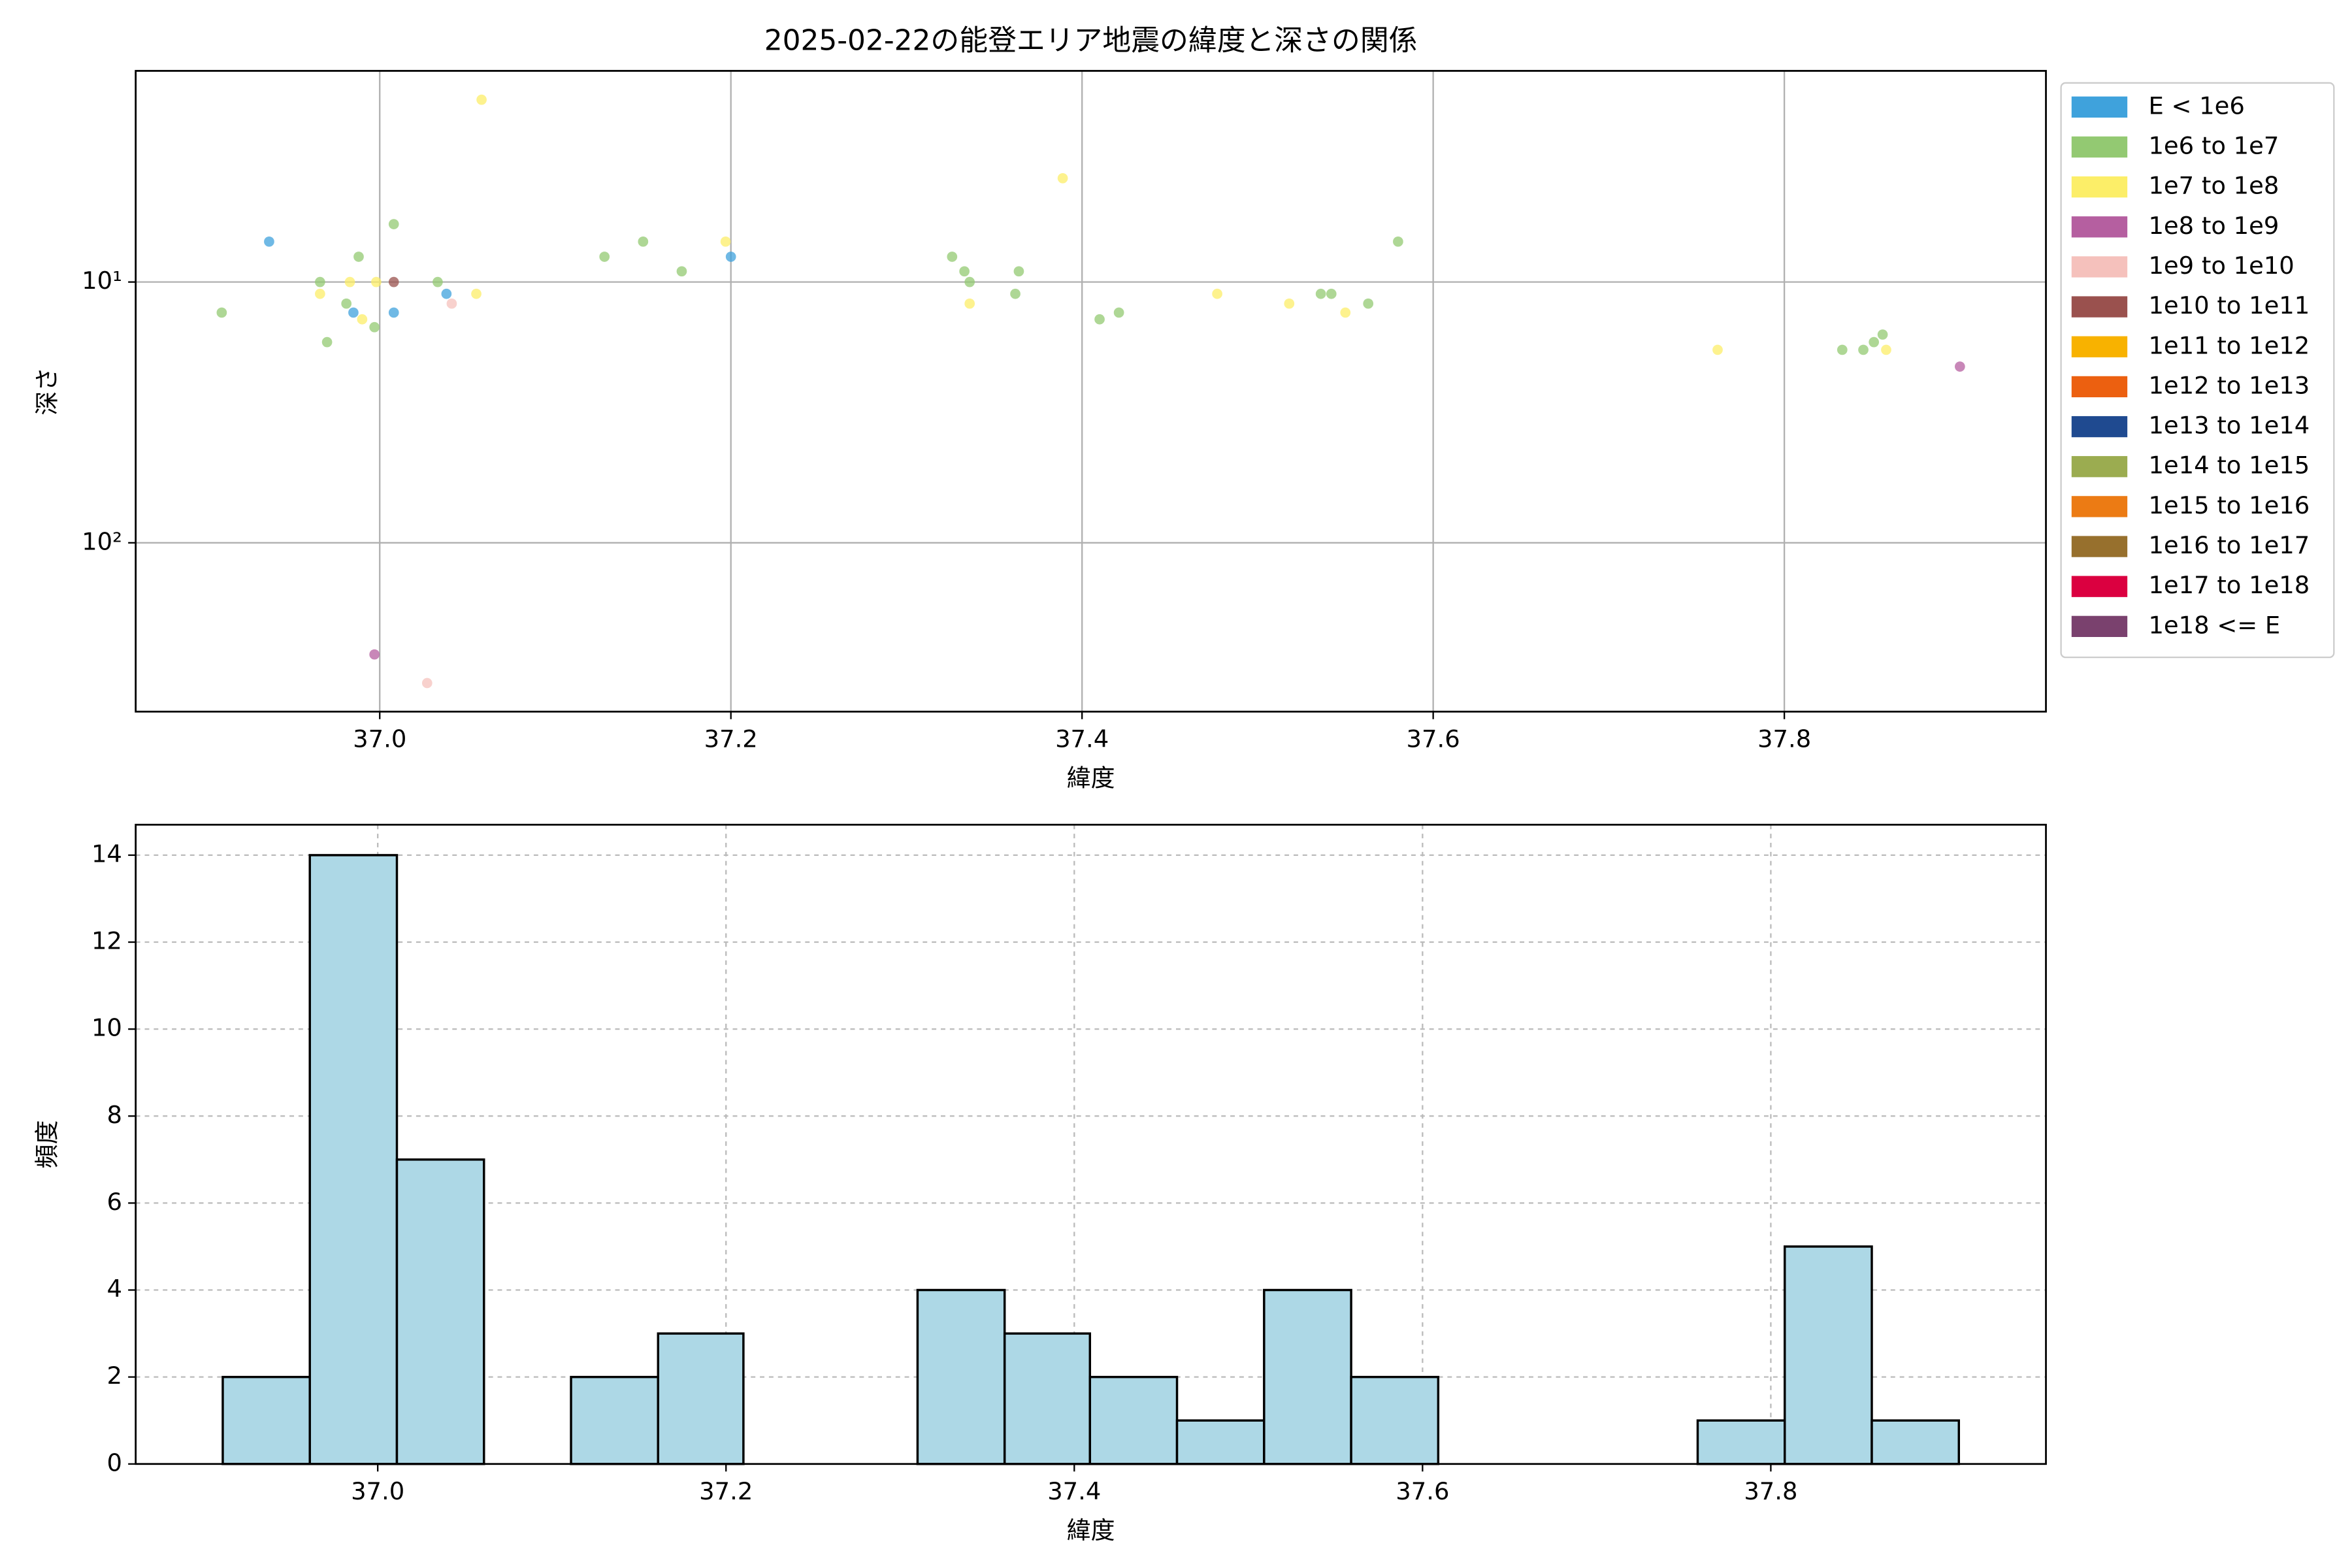 Image resolution: width=2352 pixels, height=1568 pixels. I want to click on legend-label: 1e7 to 1e8, so click(2213, 186).